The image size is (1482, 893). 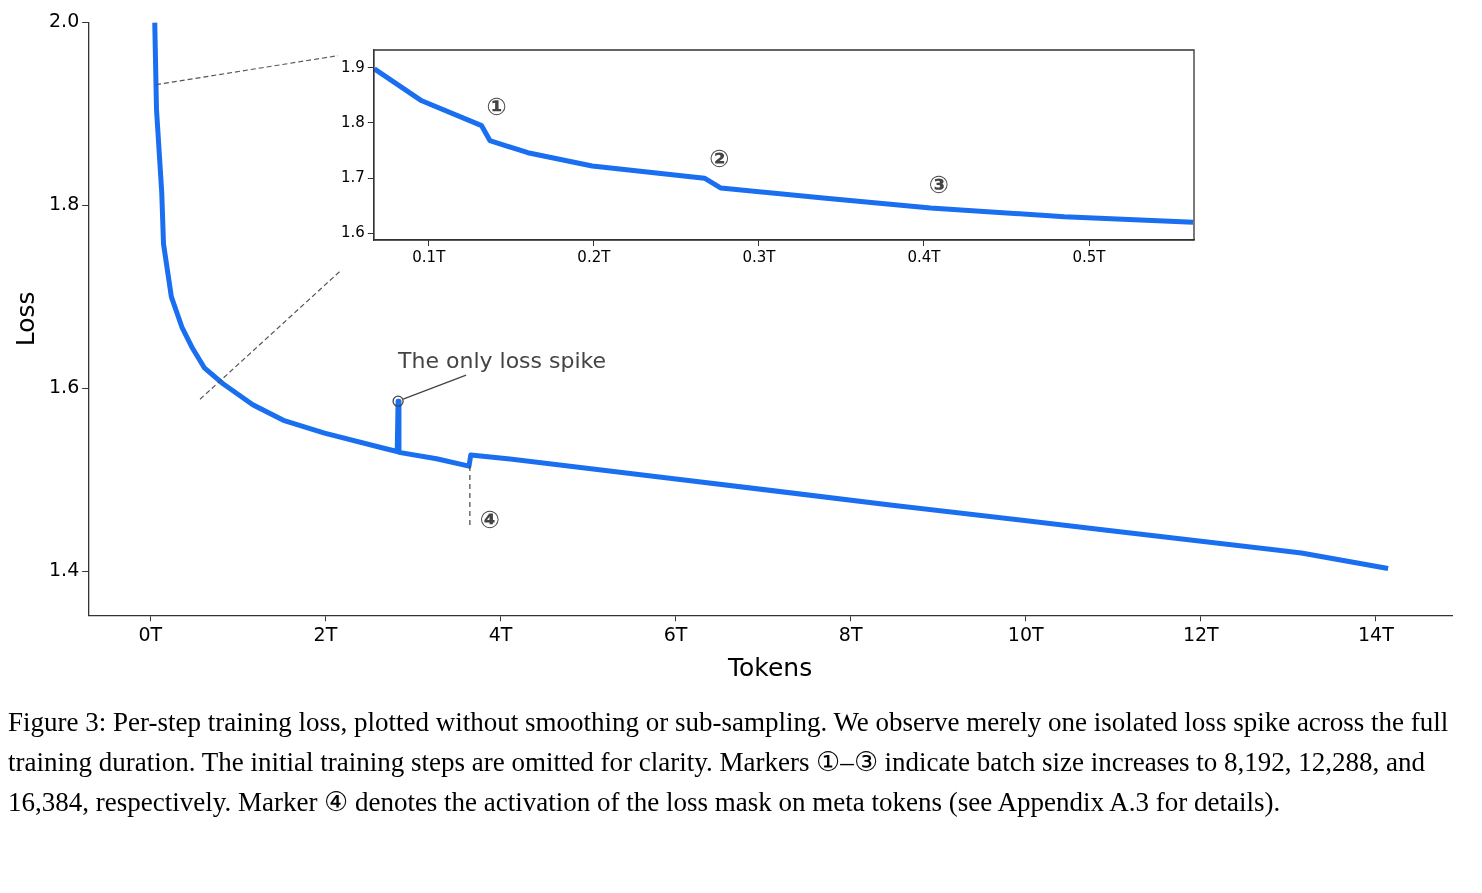 What do you see at coordinates (675, 633) in the screenshot?
I see `x-tick-label: 6T` at bounding box center [675, 633].